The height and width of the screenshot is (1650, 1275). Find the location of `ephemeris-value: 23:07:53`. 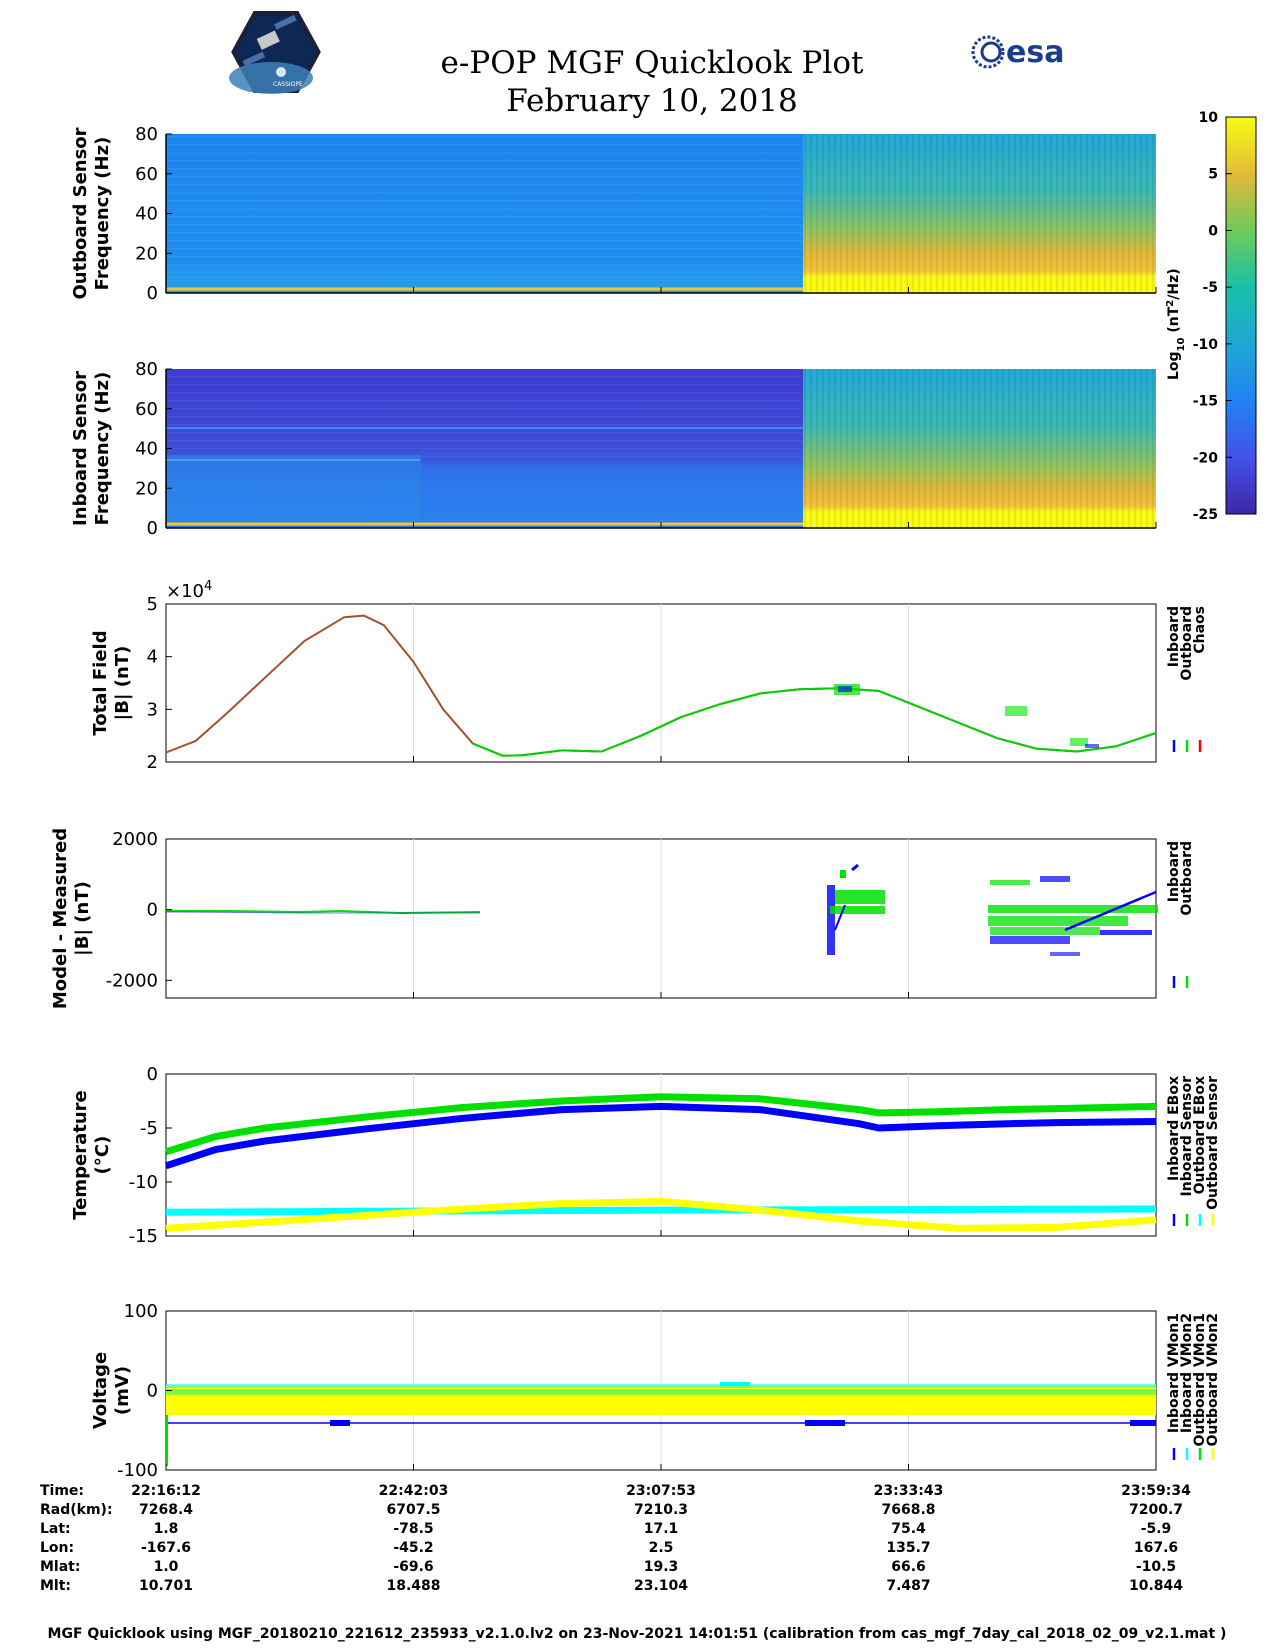

ephemeris-value: 23:07:53 is located at coordinates (661, 1491).